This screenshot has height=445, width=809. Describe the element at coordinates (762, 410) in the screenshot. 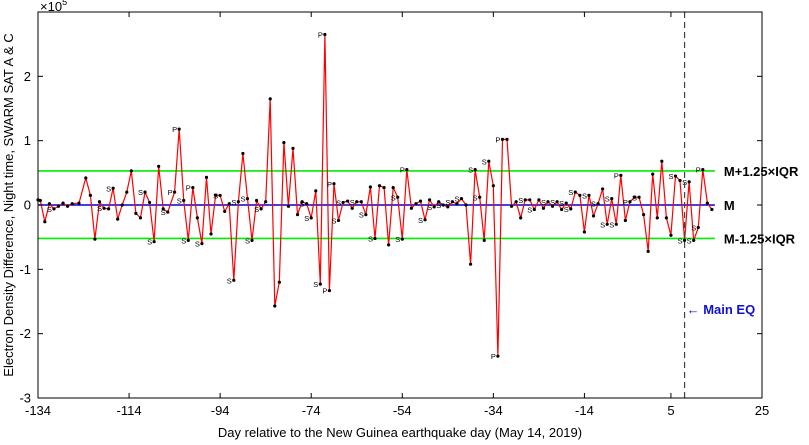

I see `x-tick-label: 25` at that location.